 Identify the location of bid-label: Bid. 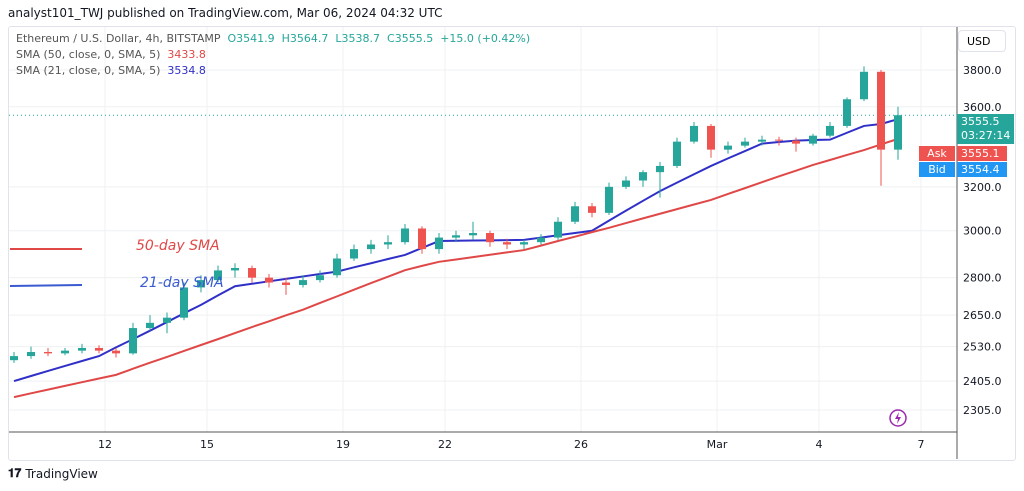
(937, 169).